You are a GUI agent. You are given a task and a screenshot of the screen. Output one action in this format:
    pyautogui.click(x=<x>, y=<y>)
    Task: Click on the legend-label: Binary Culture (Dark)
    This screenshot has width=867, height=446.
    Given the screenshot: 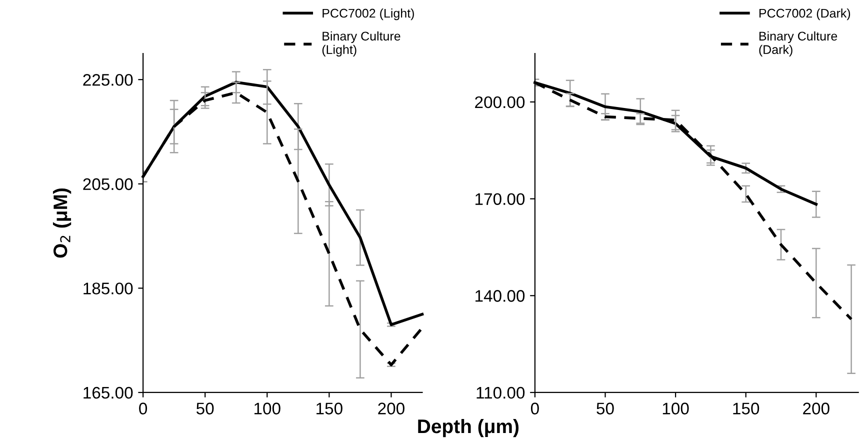 What is the action you would take?
    pyautogui.click(x=798, y=43)
    